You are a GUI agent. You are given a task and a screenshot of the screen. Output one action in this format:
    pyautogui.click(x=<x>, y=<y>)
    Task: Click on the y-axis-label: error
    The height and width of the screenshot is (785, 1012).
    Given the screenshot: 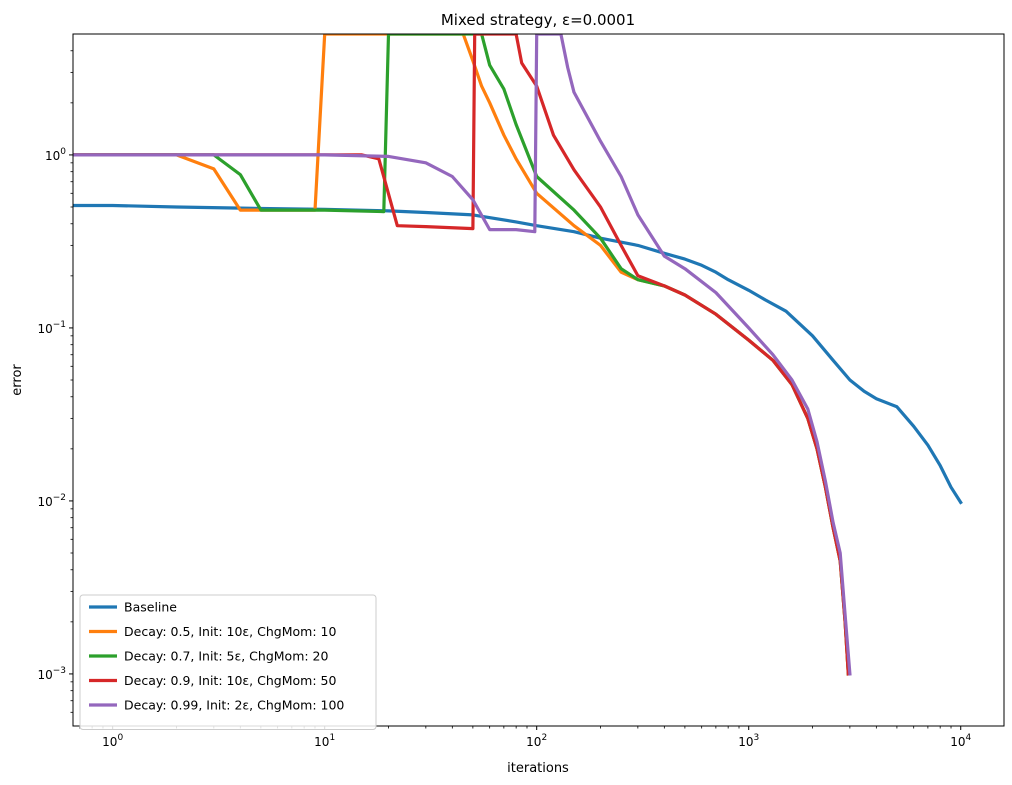 What is the action you would take?
    pyautogui.click(x=17, y=380)
    